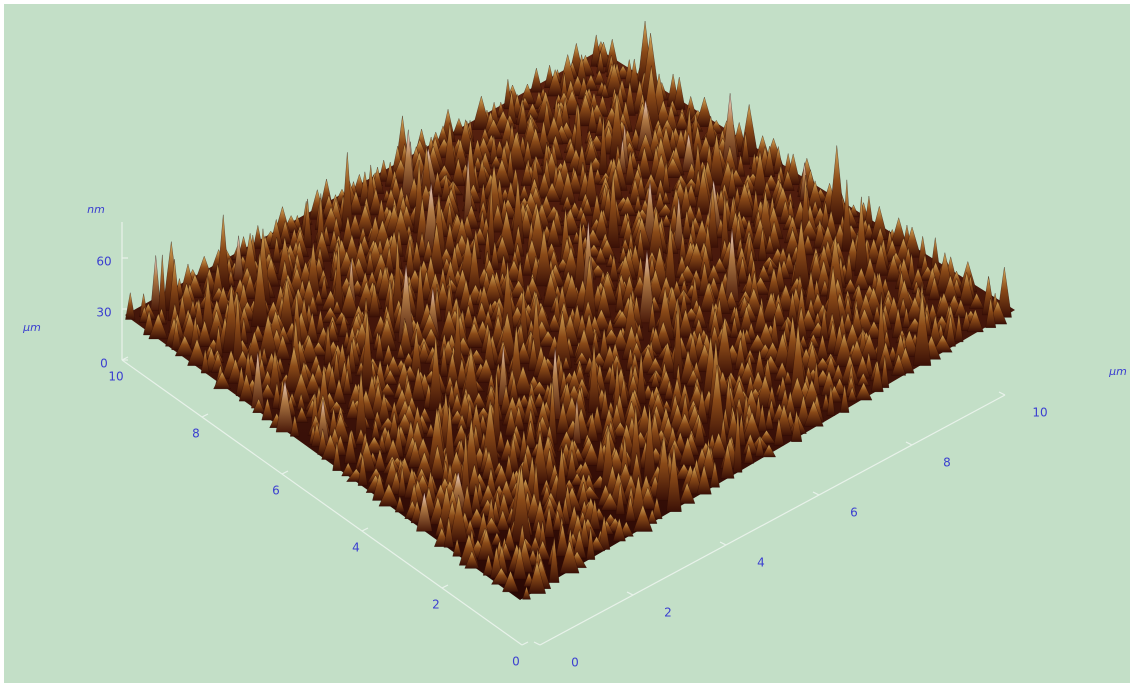  Describe the element at coordinates (1117, 371) in the screenshot. I see `right-unit: µm` at that location.